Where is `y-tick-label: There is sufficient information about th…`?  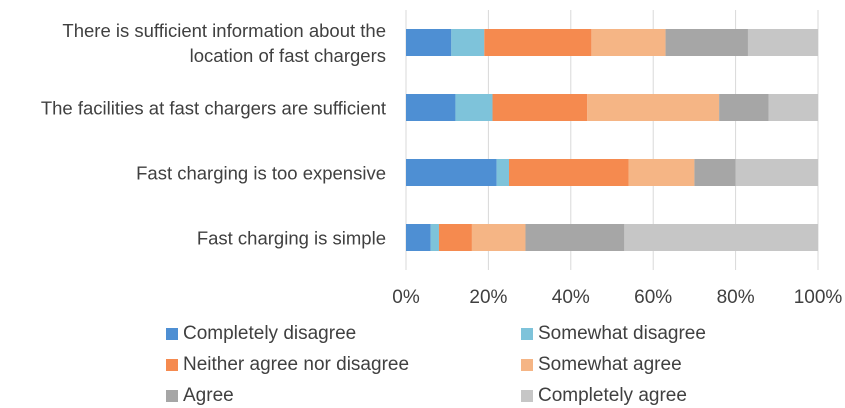 y-tick-label: There is sufficient information about th… is located at coordinates (224, 42).